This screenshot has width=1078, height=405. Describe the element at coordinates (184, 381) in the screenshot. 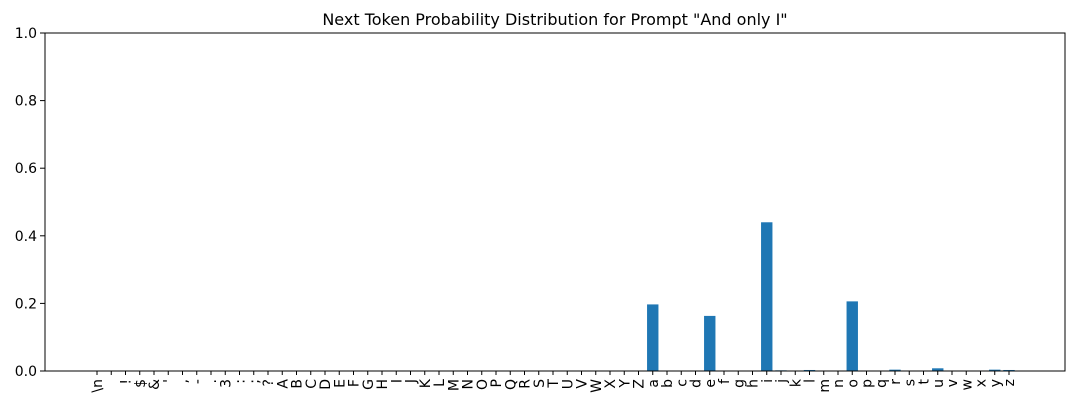

I see `x-tick-label: ,` at that location.